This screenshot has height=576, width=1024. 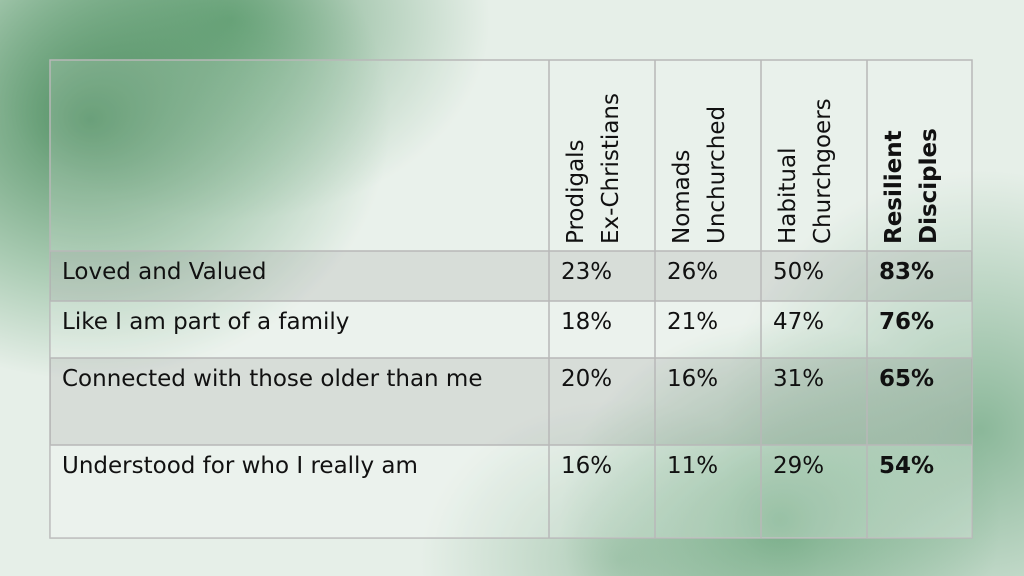 What do you see at coordinates (798, 272) in the screenshot?
I see `cell-value: 50%` at bounding box center [798, 272].